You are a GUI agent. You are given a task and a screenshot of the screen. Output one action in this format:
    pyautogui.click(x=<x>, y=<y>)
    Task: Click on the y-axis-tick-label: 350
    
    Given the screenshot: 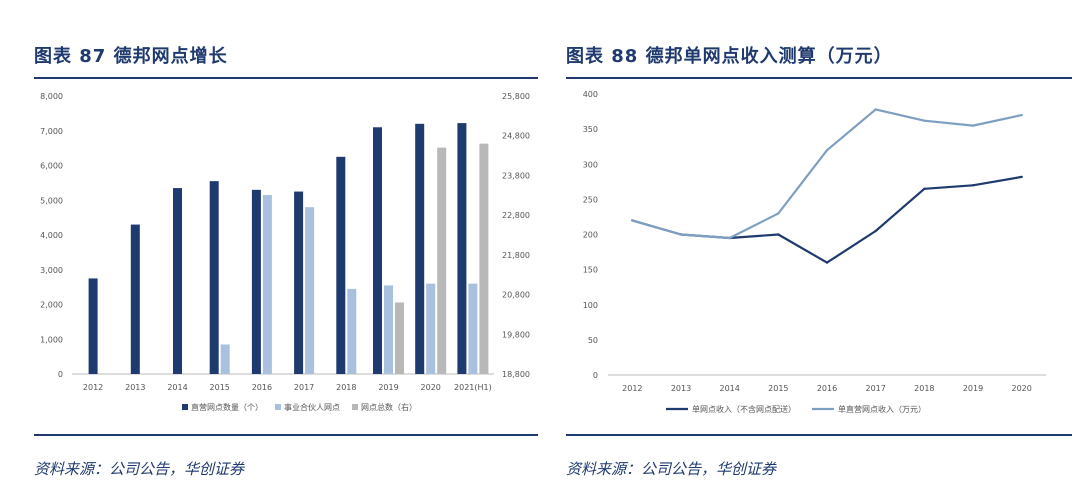 What is the action you would take?
    pyautogui.click(x=590, y=129)
    